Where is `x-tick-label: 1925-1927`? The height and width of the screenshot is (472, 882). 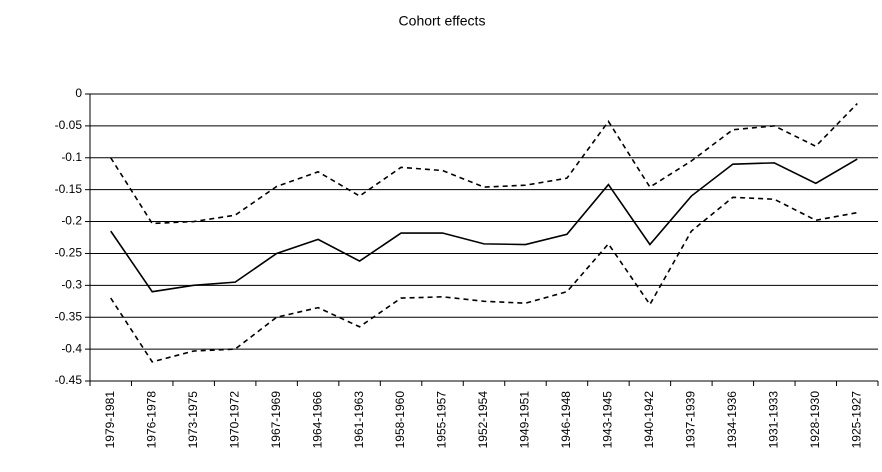 x-tick-label: 1925-1927 is located at coordinates (856, 420).